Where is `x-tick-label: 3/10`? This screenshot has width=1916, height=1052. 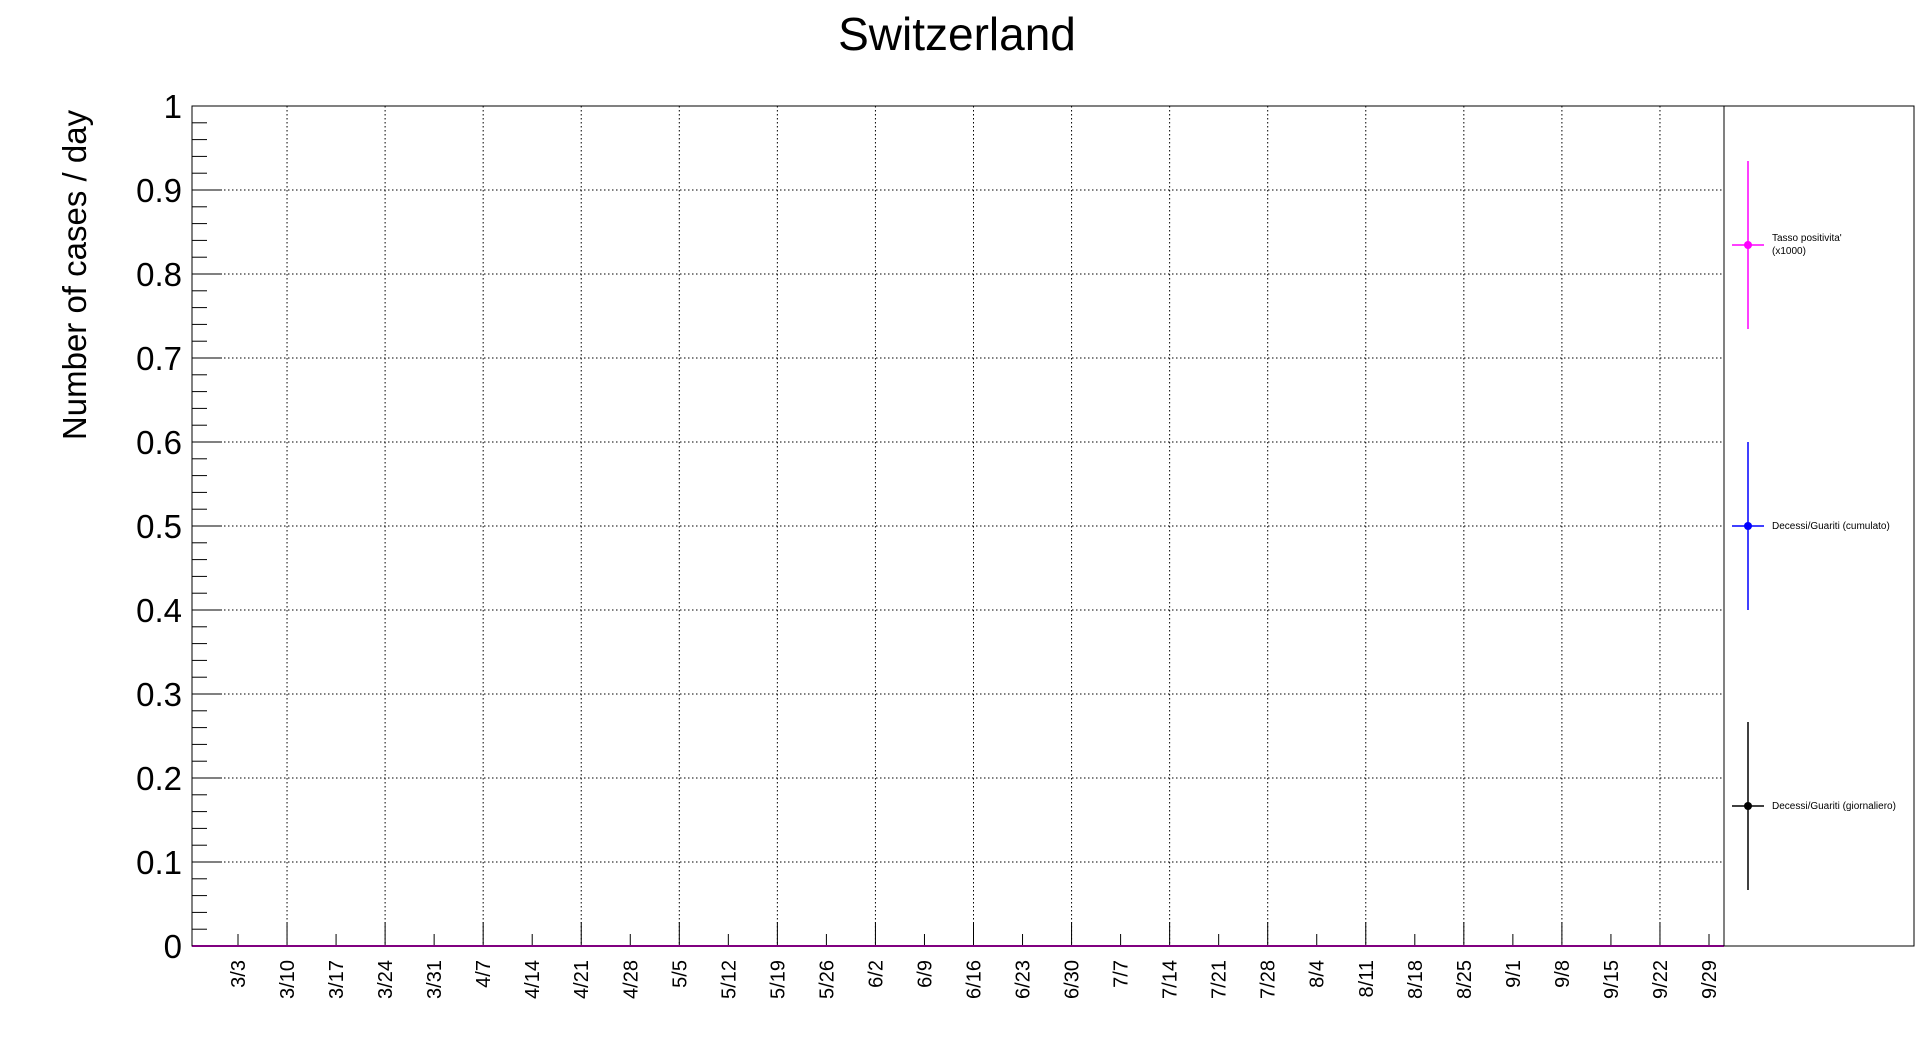 x-tick-label: 3/10 is located at coordinates (288, 979).